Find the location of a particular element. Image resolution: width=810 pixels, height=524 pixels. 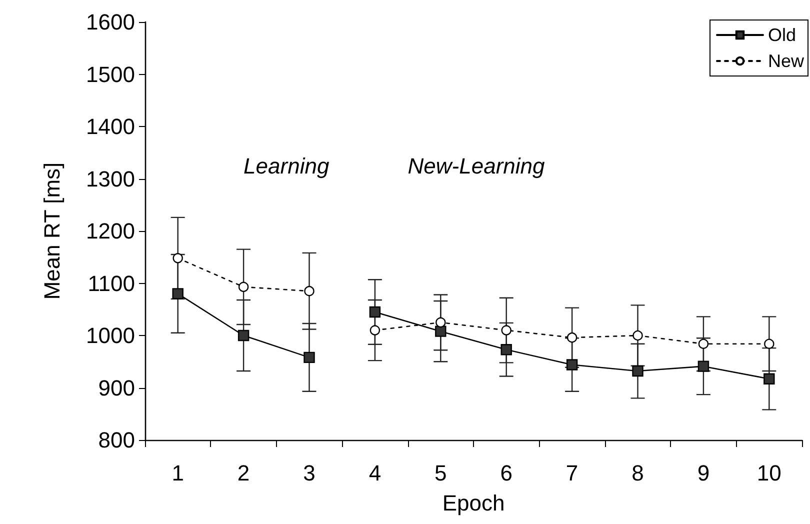

x-tick-label: 7 is located at coordinates (572, 473).